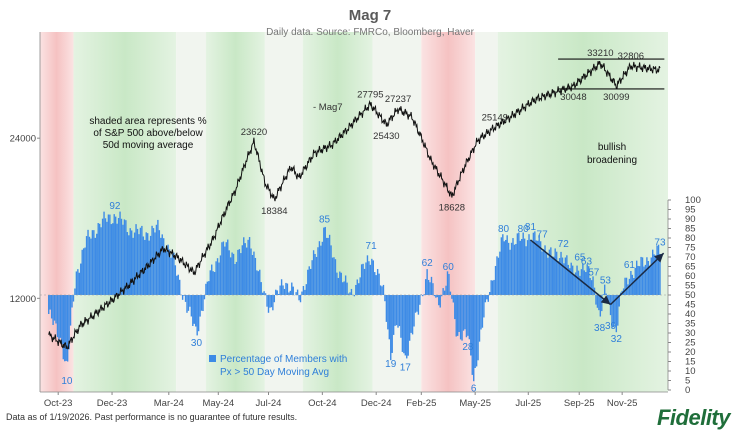  Describe the element at coordinates (579, 403) in the screenshot. I see `x-tick-label: Sep-25` at that location.